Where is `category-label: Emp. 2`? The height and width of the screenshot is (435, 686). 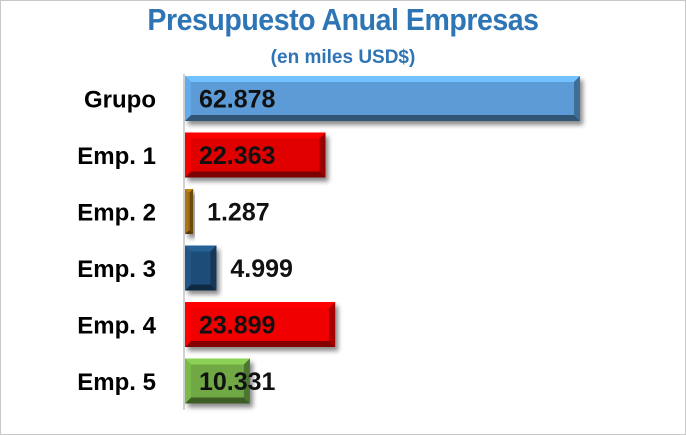 category-label: Emp. 2 is located at coordinates (116, 213).